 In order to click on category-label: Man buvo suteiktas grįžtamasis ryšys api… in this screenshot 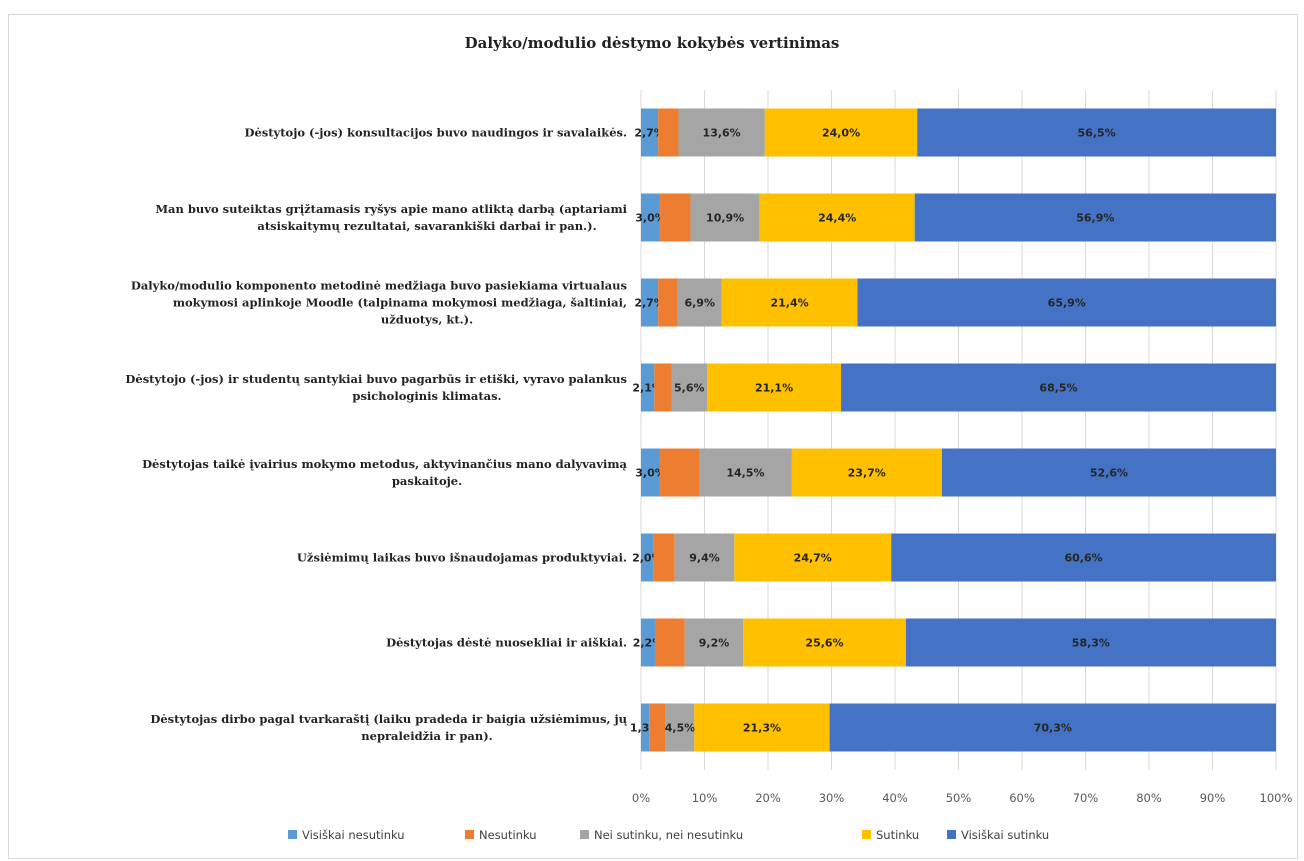, I will do `click(391, 217)`.